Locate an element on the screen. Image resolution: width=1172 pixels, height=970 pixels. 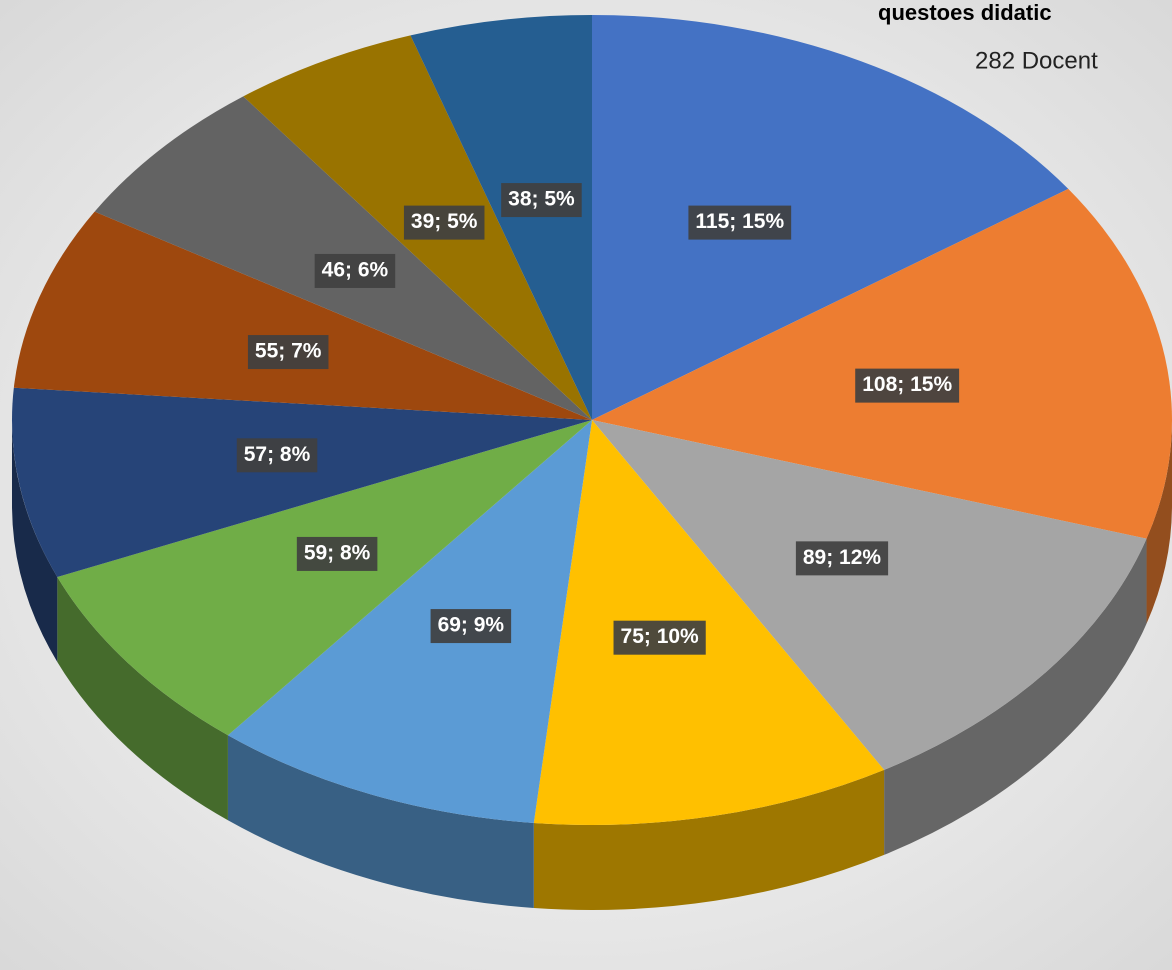
data-label: 46; 6% is located at coordinates (355, 269).